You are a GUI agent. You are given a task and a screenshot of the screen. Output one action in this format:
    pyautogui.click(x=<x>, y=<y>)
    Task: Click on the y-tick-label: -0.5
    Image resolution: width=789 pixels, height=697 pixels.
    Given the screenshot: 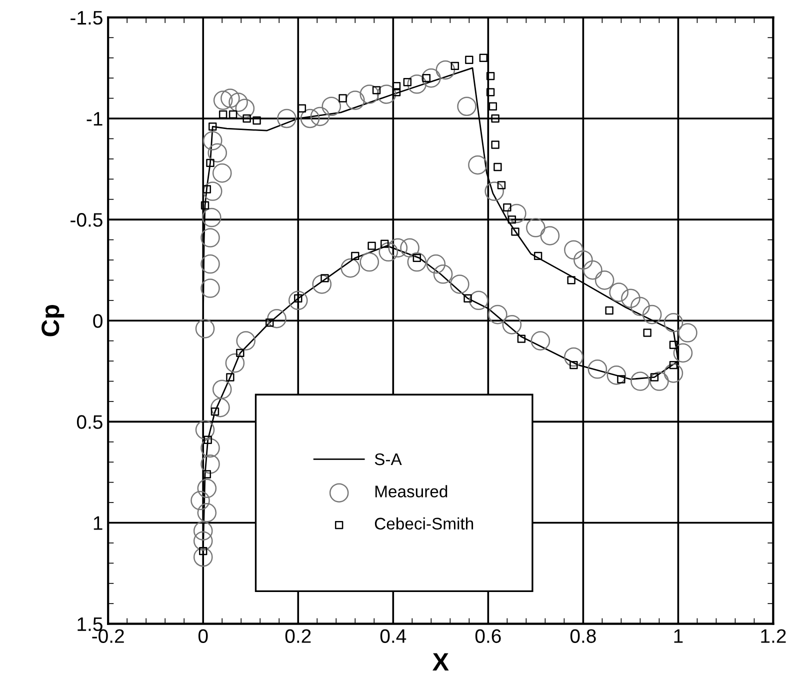 What is the action you would take?
    pyautogui.click(x=86, y=220)
    